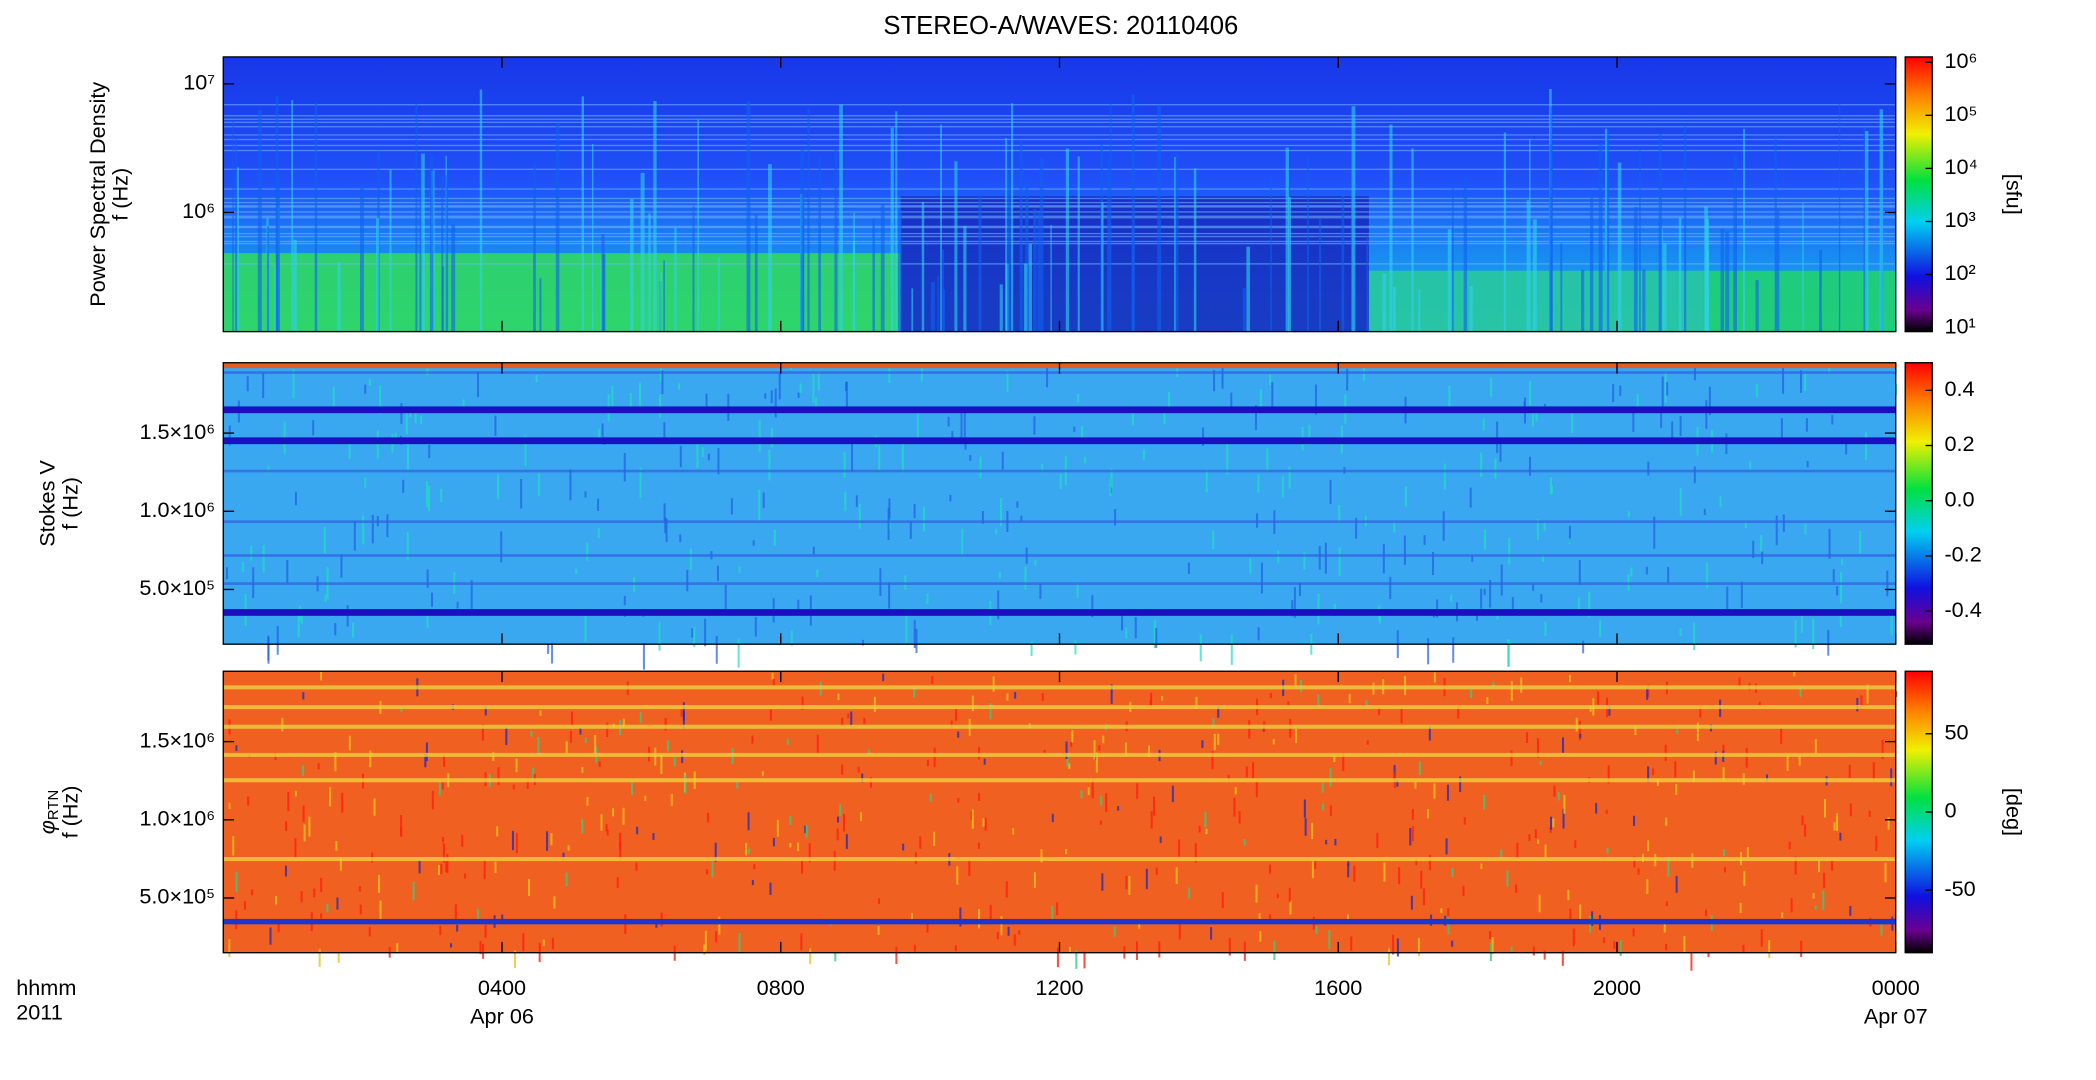  Describe the element at coordinates (69, 812) in the screenshot. I see `y-axis-unit: f (Hz)` at that location.